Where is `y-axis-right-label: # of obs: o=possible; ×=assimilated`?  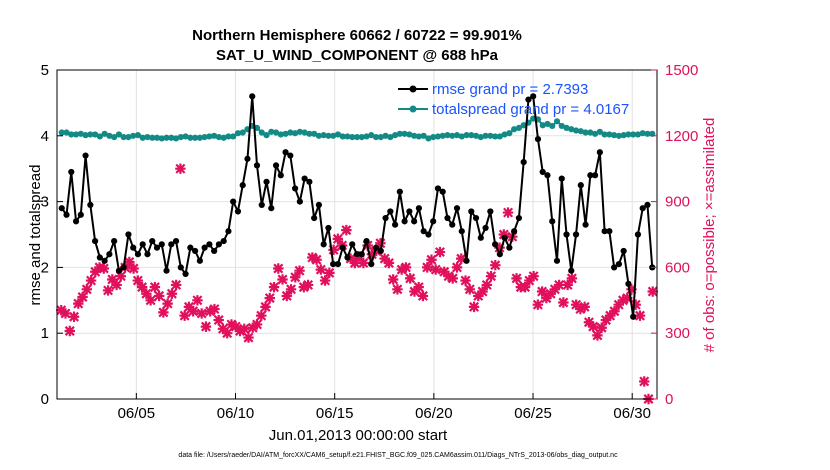 y-axis-right-label: # of obs: o=possible; ×=assimilated is located at coordinates (709, 235).